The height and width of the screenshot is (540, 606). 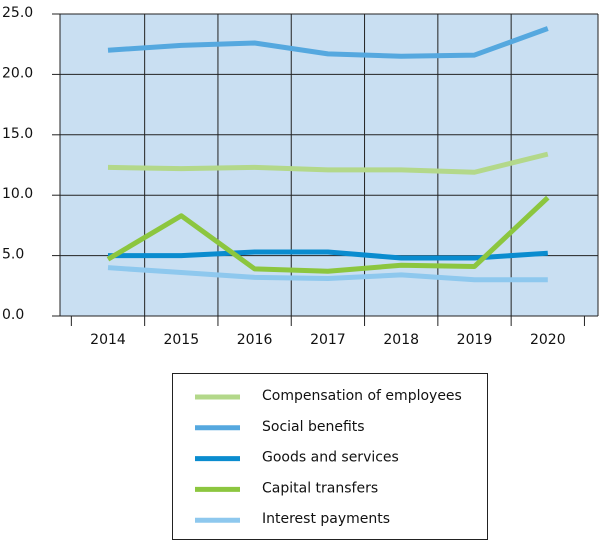 I want to click on x-tick-label: 2015, so click(x=181, y=340).